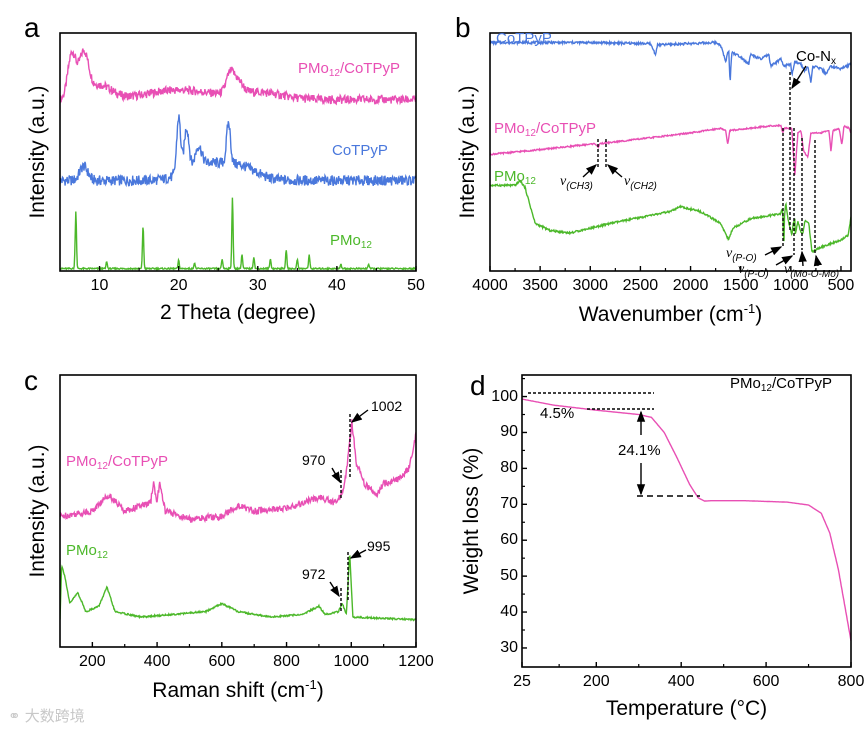  I want to click on raman-970-arrow, so click(336, 475).